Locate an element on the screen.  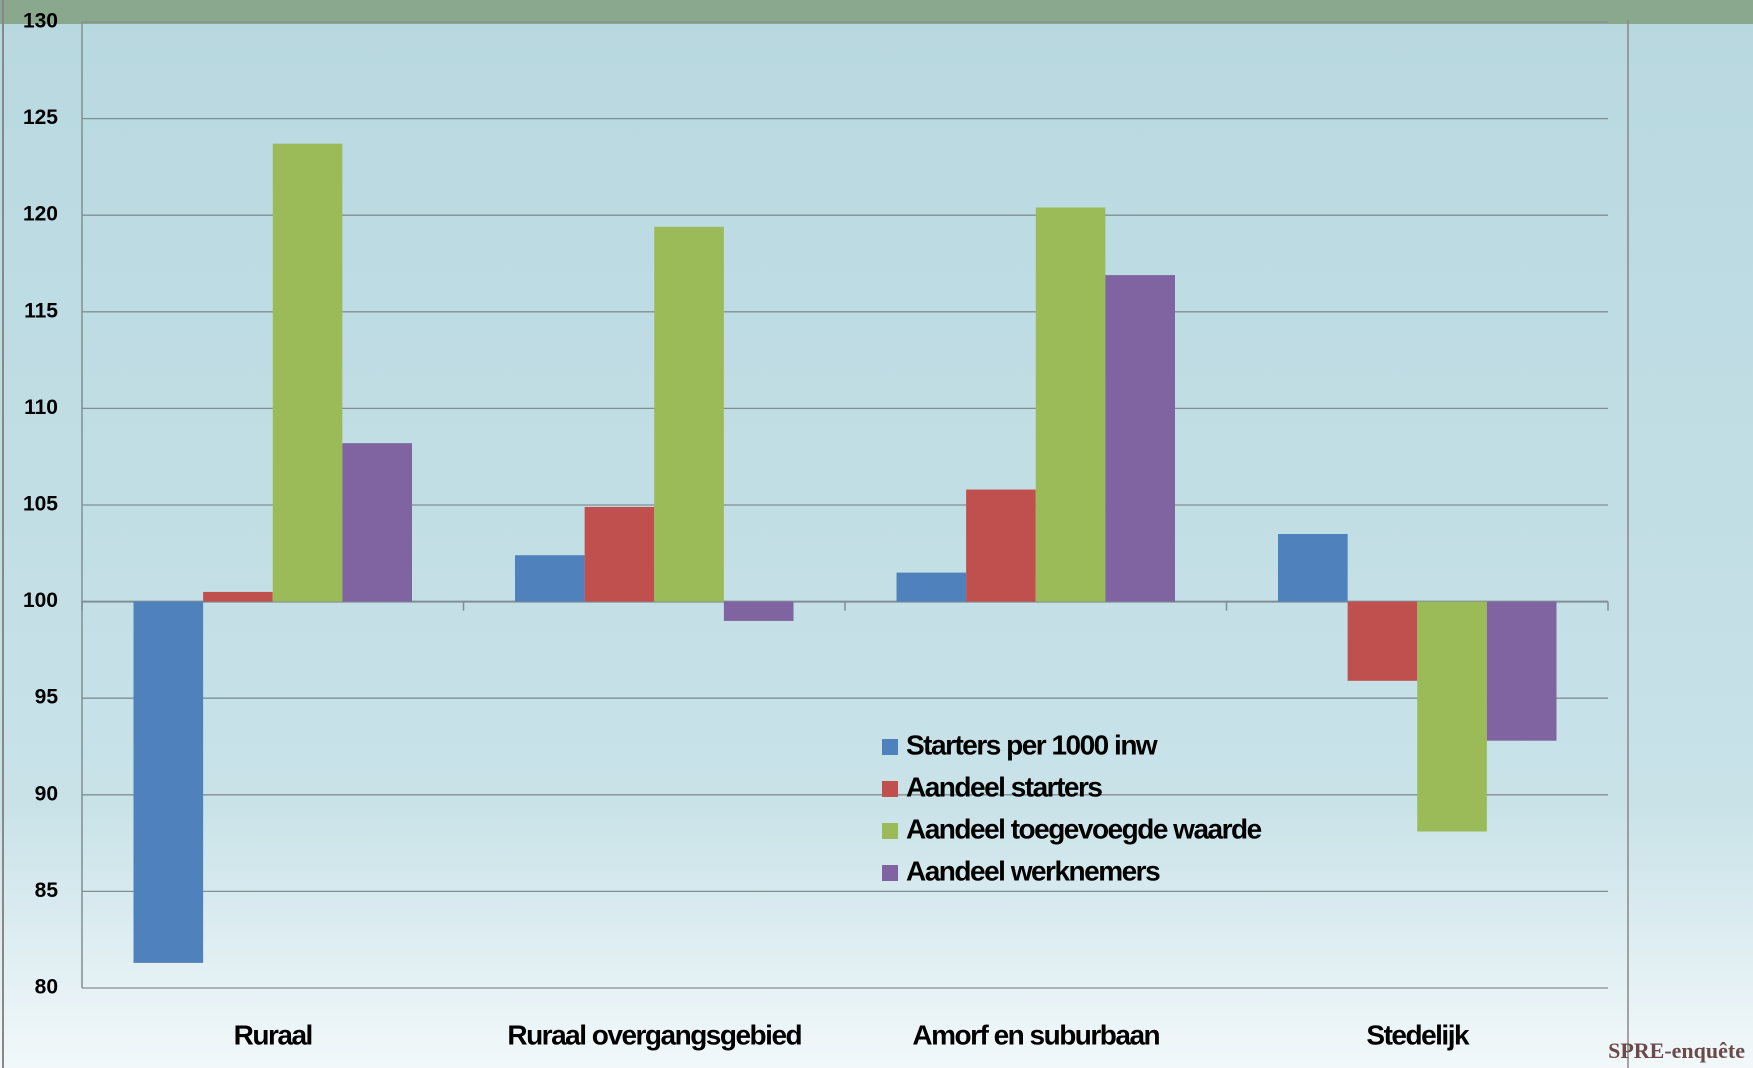
x-tick-label: Ruraal overgangsgebied is located at coordinates (654, 1034).